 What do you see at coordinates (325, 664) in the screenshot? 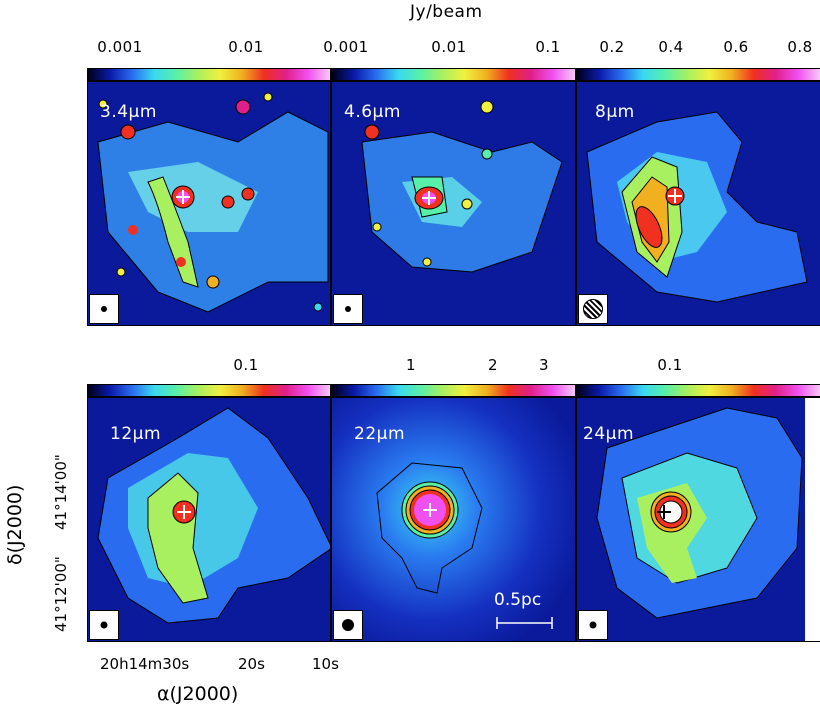
I see `ra-tick-label: 10s` at bounding box center [325, 664].